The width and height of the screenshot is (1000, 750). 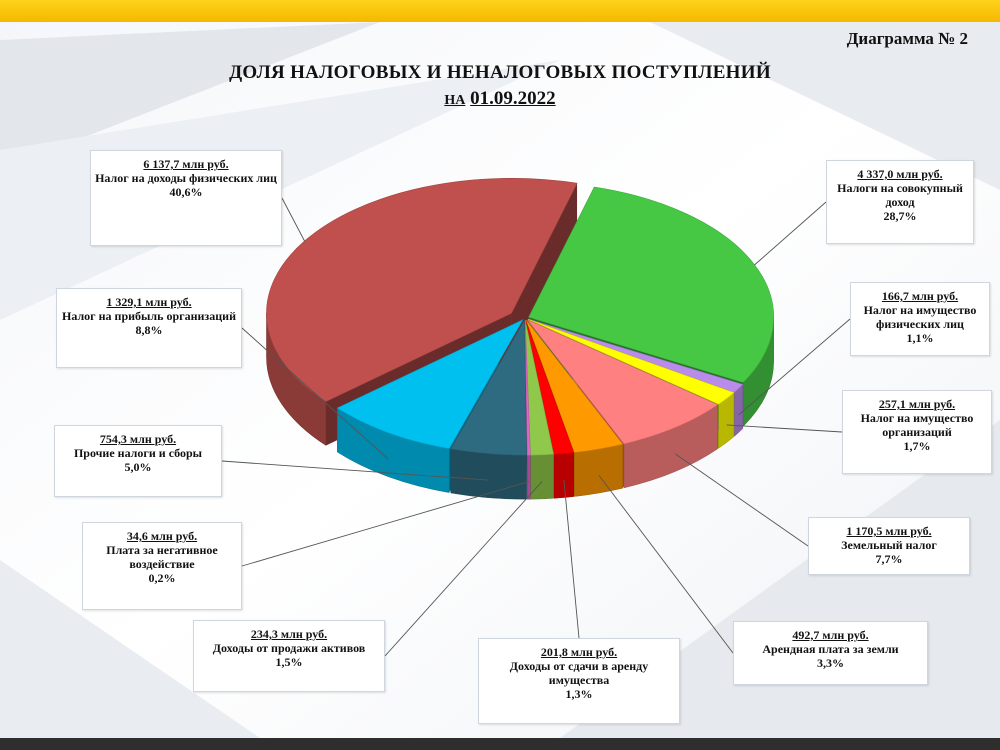 What do you see at coordinates (917, 446) in the screenshot?
I see `slice-percent: 1,7%` at bounding box center [917, 446].